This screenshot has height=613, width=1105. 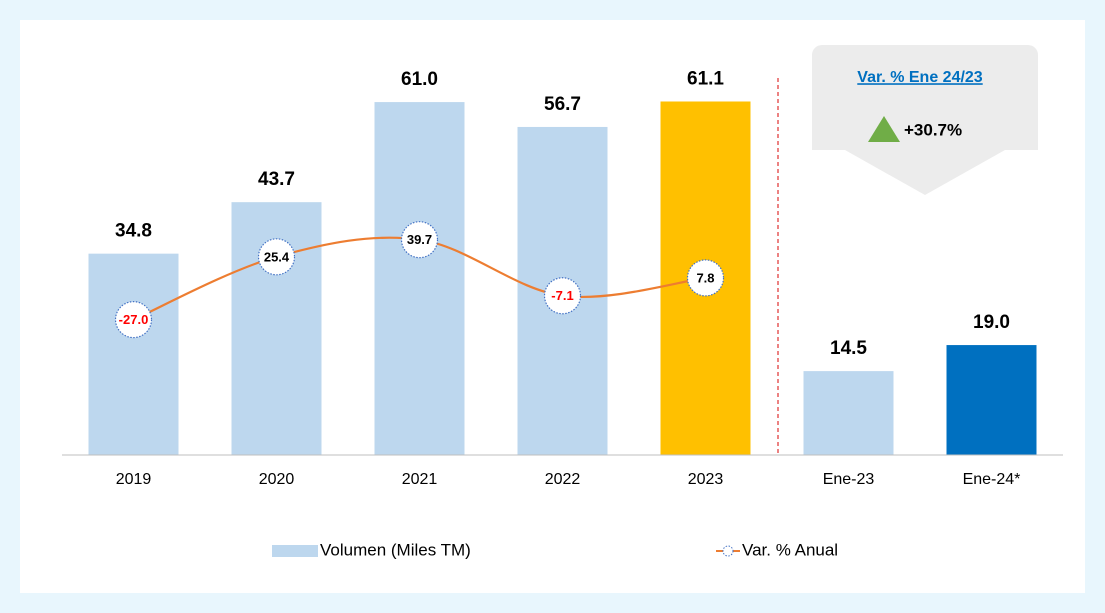 I want to click on bar-label: 43.7, so click(x=276, y=179).